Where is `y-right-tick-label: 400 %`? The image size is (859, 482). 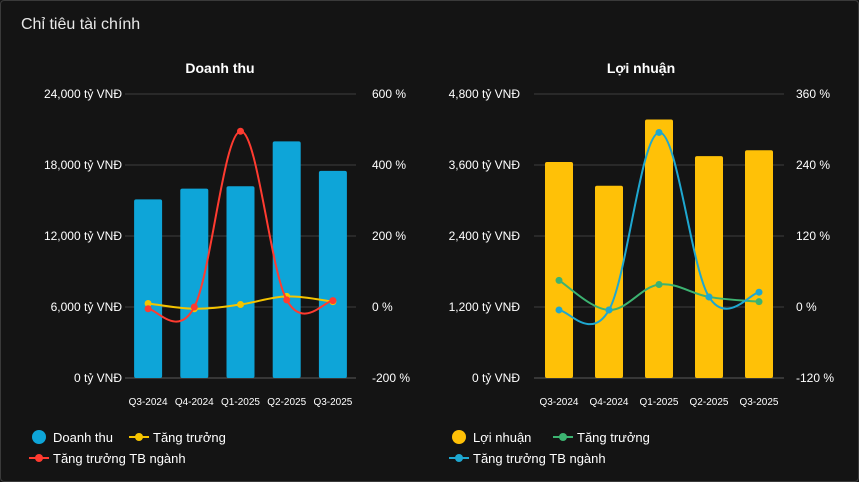
y-right-tick-label: 400 % is located at coordinates (389, 165).